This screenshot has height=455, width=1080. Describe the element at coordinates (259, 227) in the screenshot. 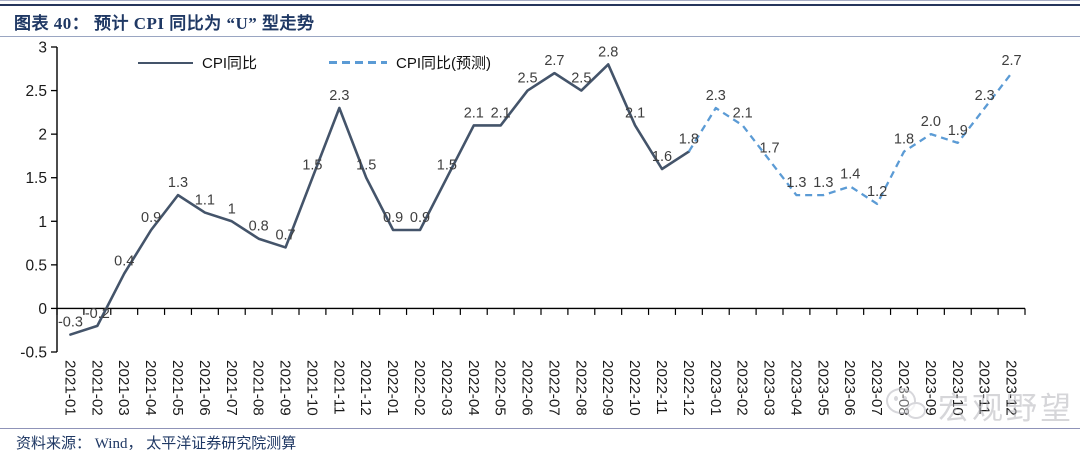

I see `data-label: 0.8` at that location.